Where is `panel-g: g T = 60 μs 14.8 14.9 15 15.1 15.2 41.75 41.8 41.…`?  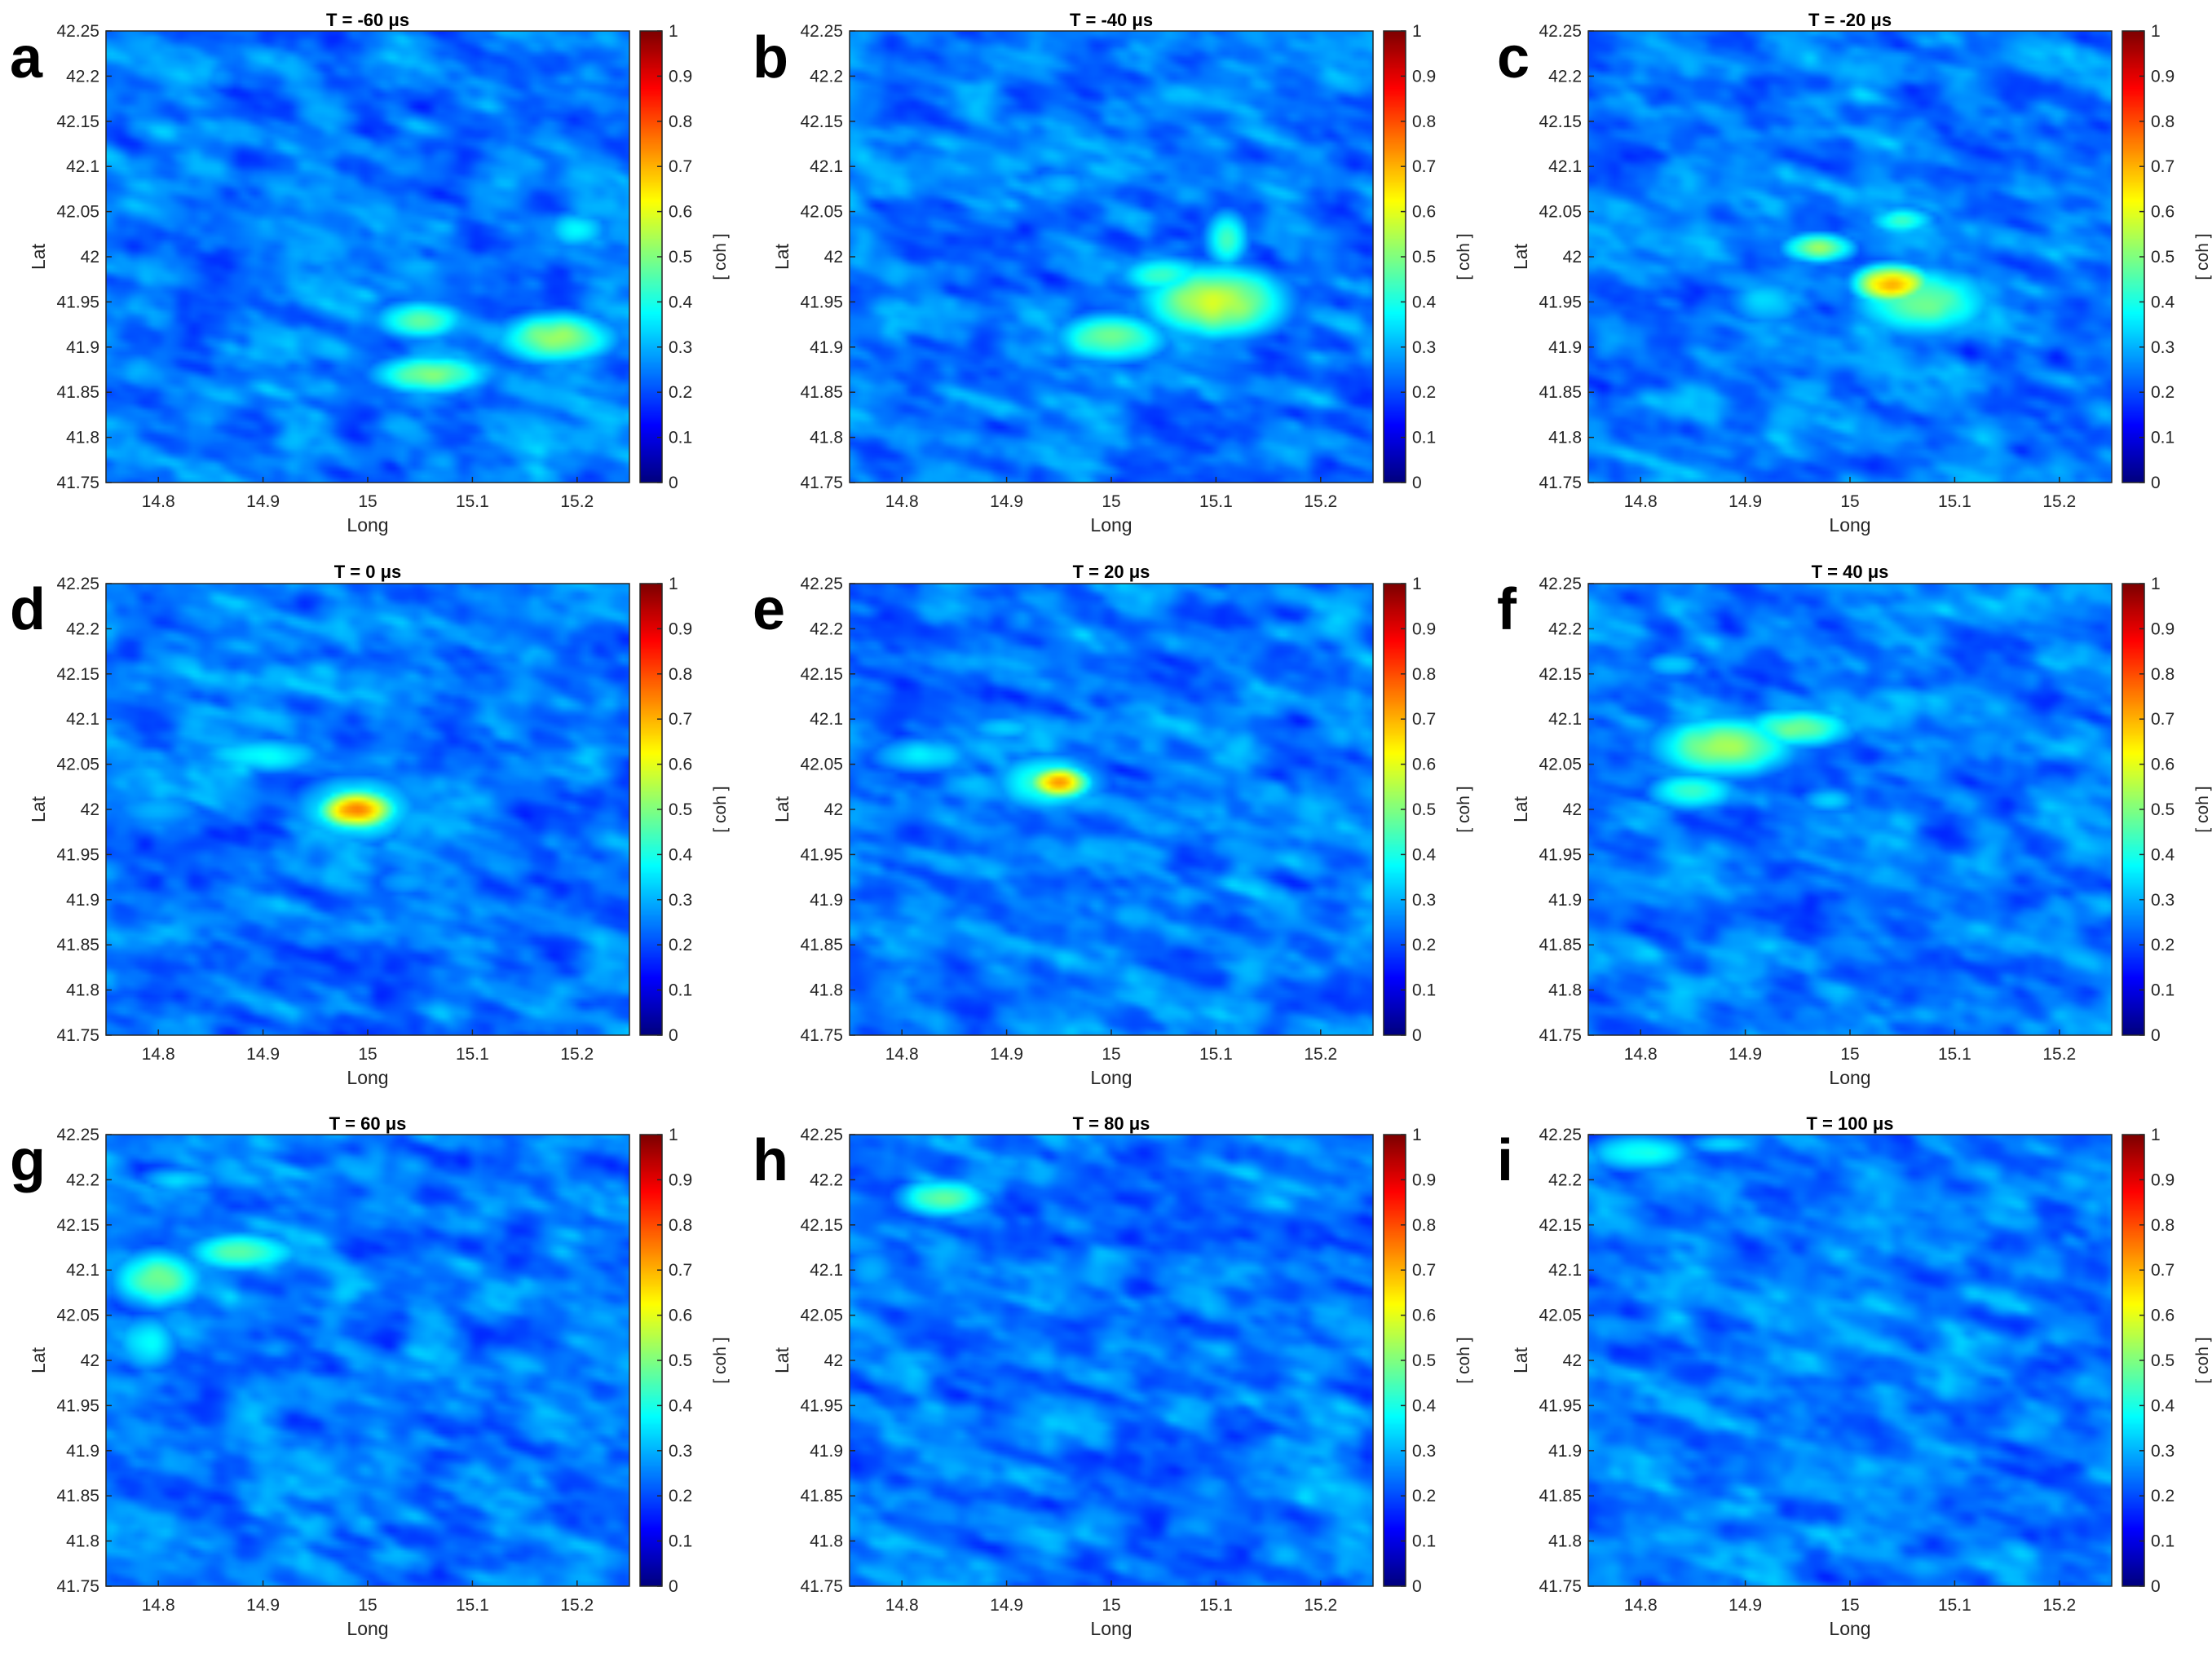
panel-g: g T = 60 μs 14.8 14.9 15 15.1 15.2 41.75 41.8 41.… is located at coordinates (370, 1376).